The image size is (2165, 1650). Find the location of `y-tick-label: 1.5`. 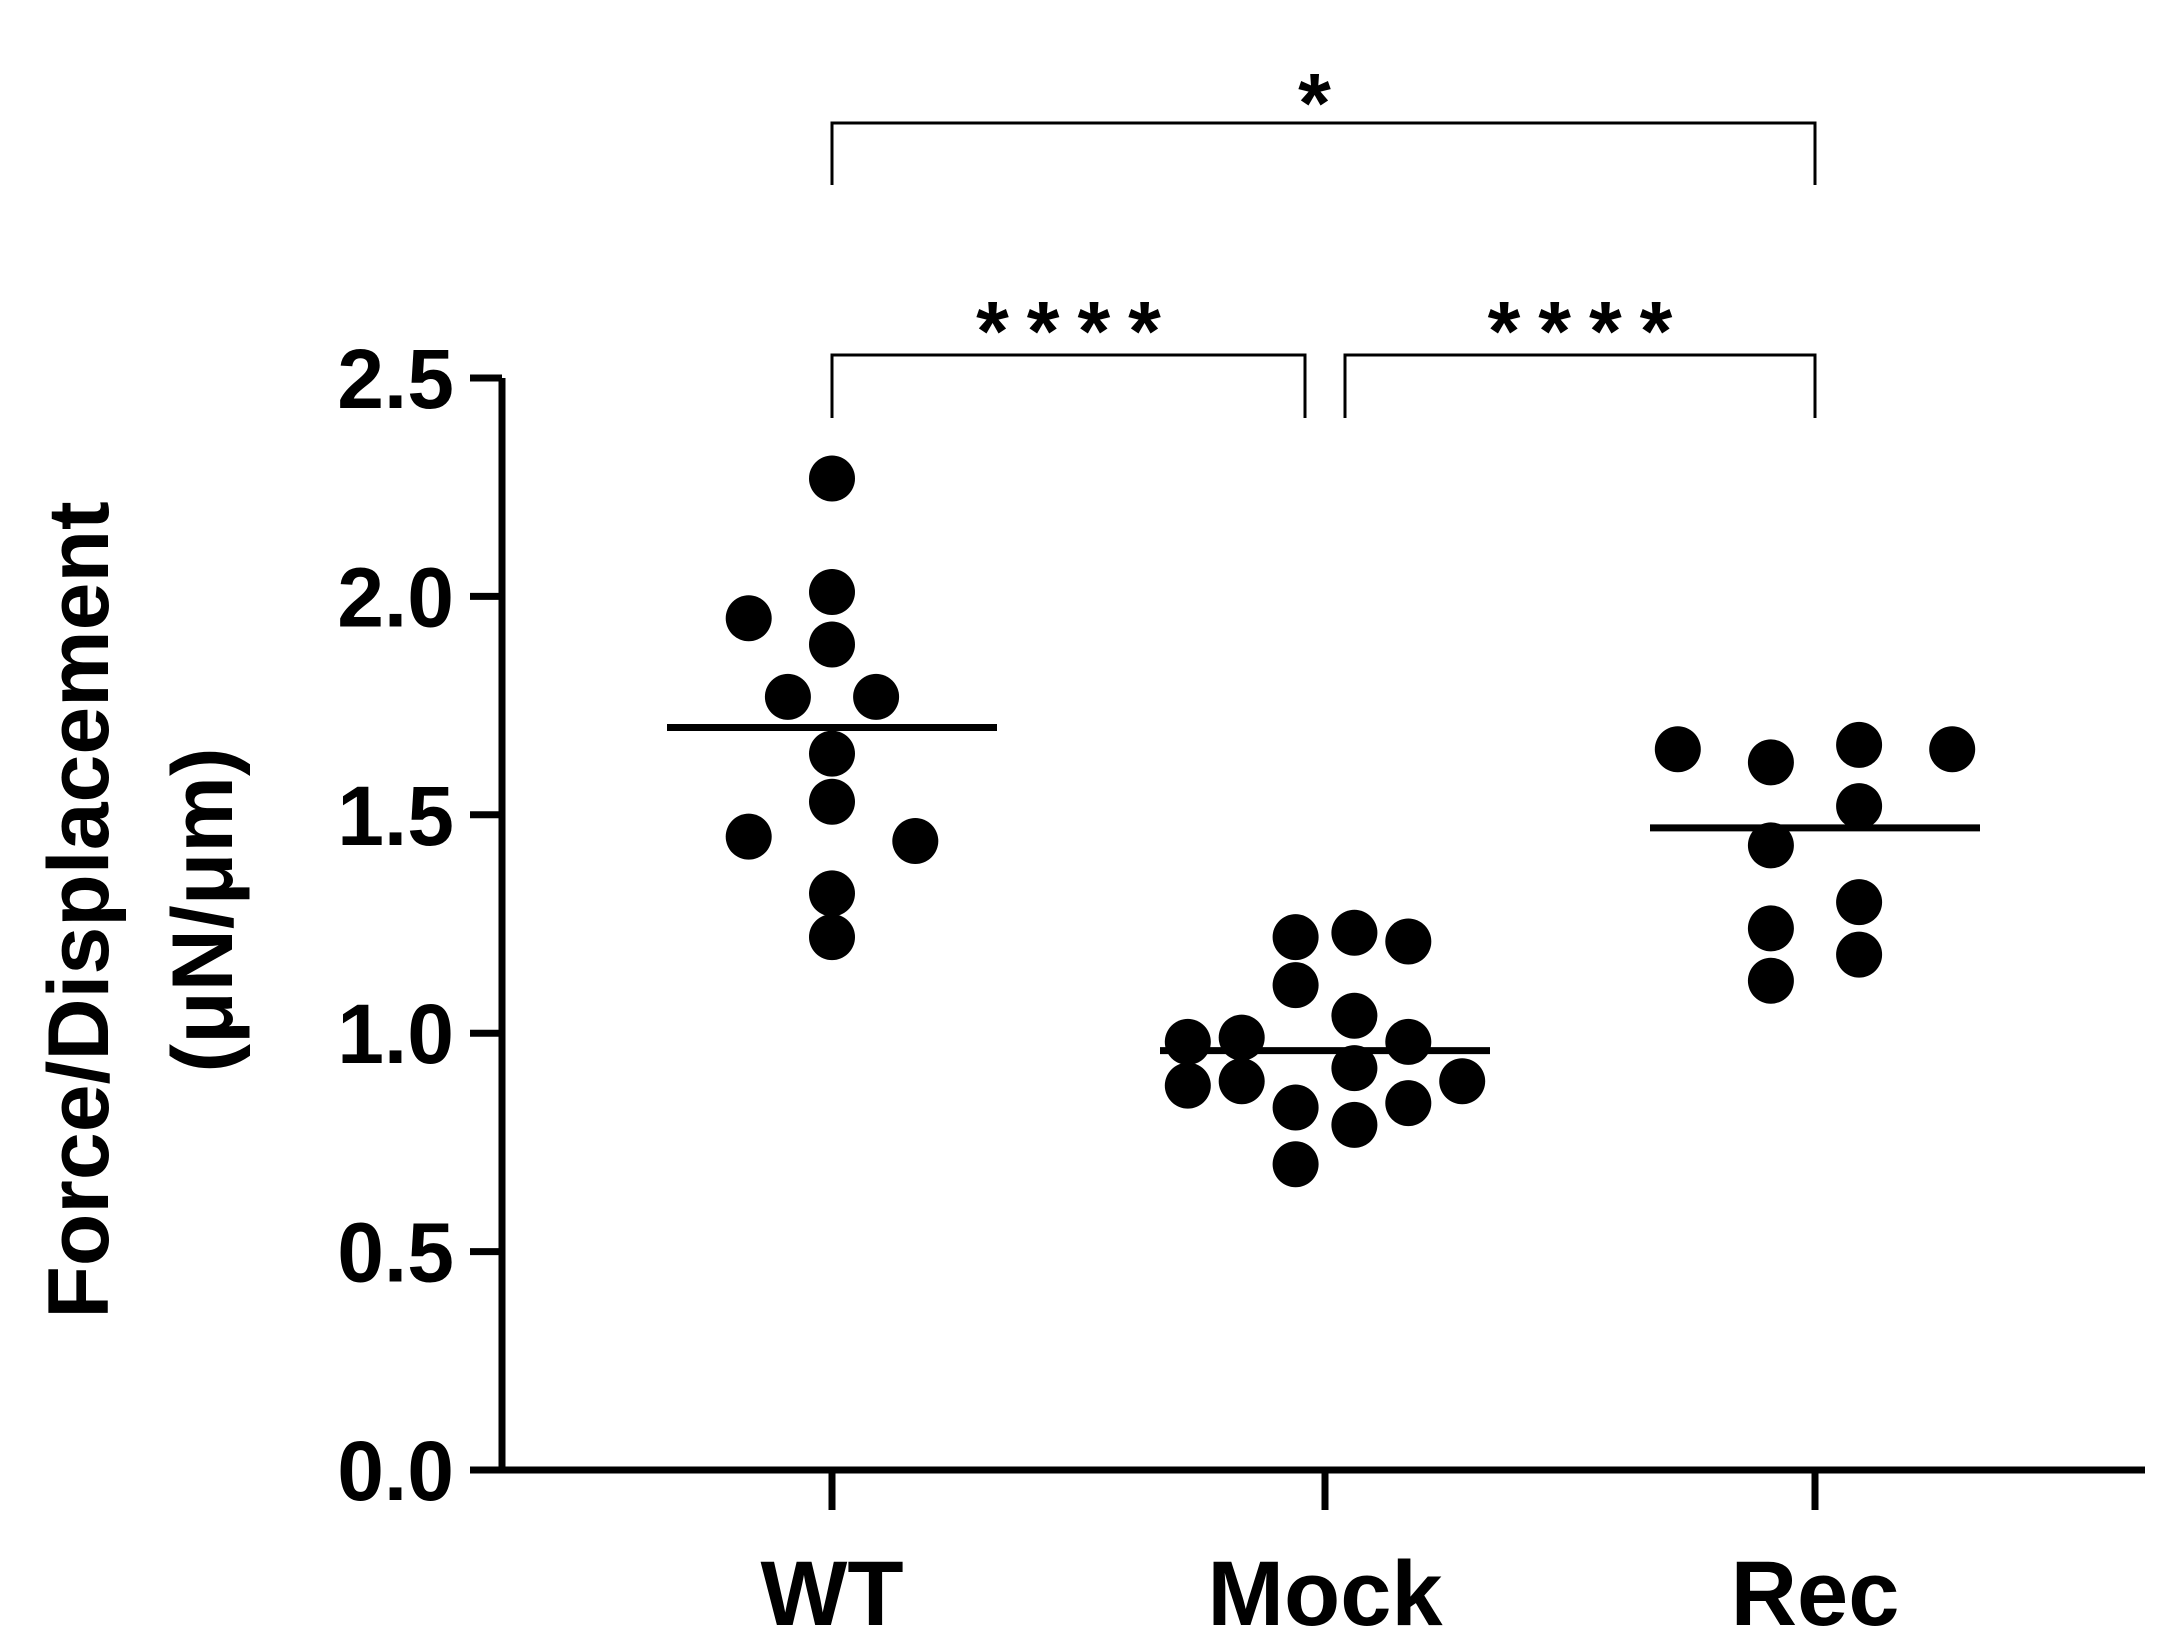

y-tick-label: 1.5 is located at coordinates (395, 816).